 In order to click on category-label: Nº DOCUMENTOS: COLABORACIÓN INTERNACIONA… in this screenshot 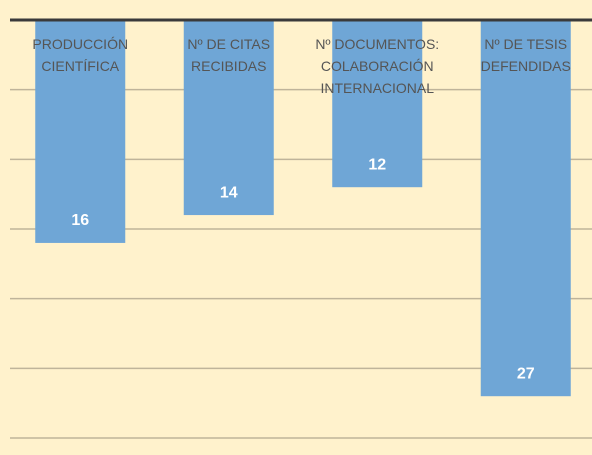, I will do `click(377, 66)`.